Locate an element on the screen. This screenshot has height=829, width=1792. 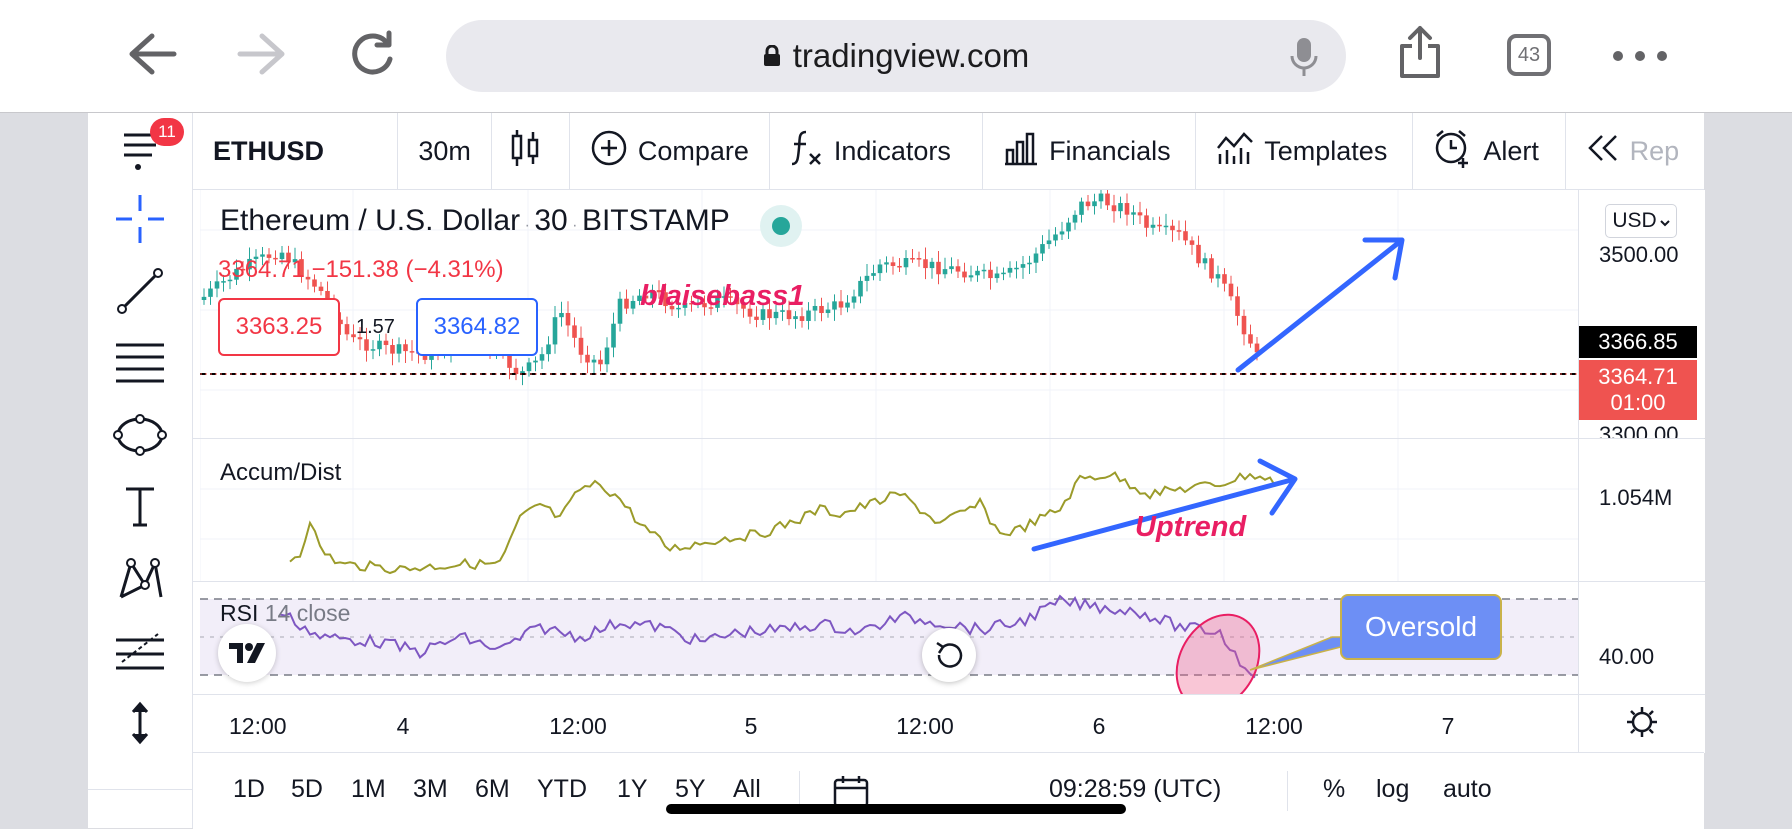
symbol-search-button: ETHUSD is located at coordinates (296, 151).